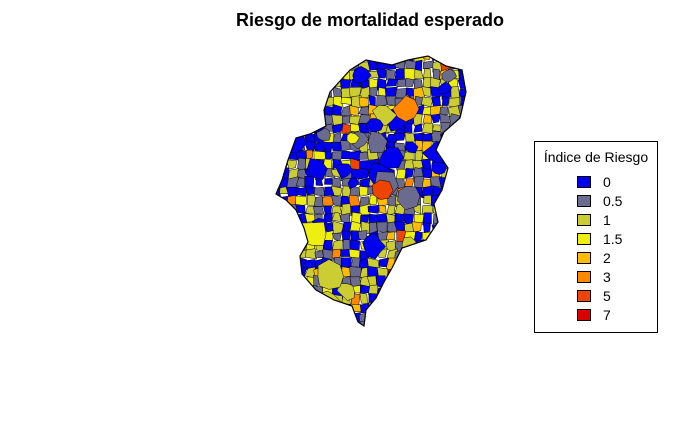  I want to click on legend-item: 1.5, so click(599, 239).